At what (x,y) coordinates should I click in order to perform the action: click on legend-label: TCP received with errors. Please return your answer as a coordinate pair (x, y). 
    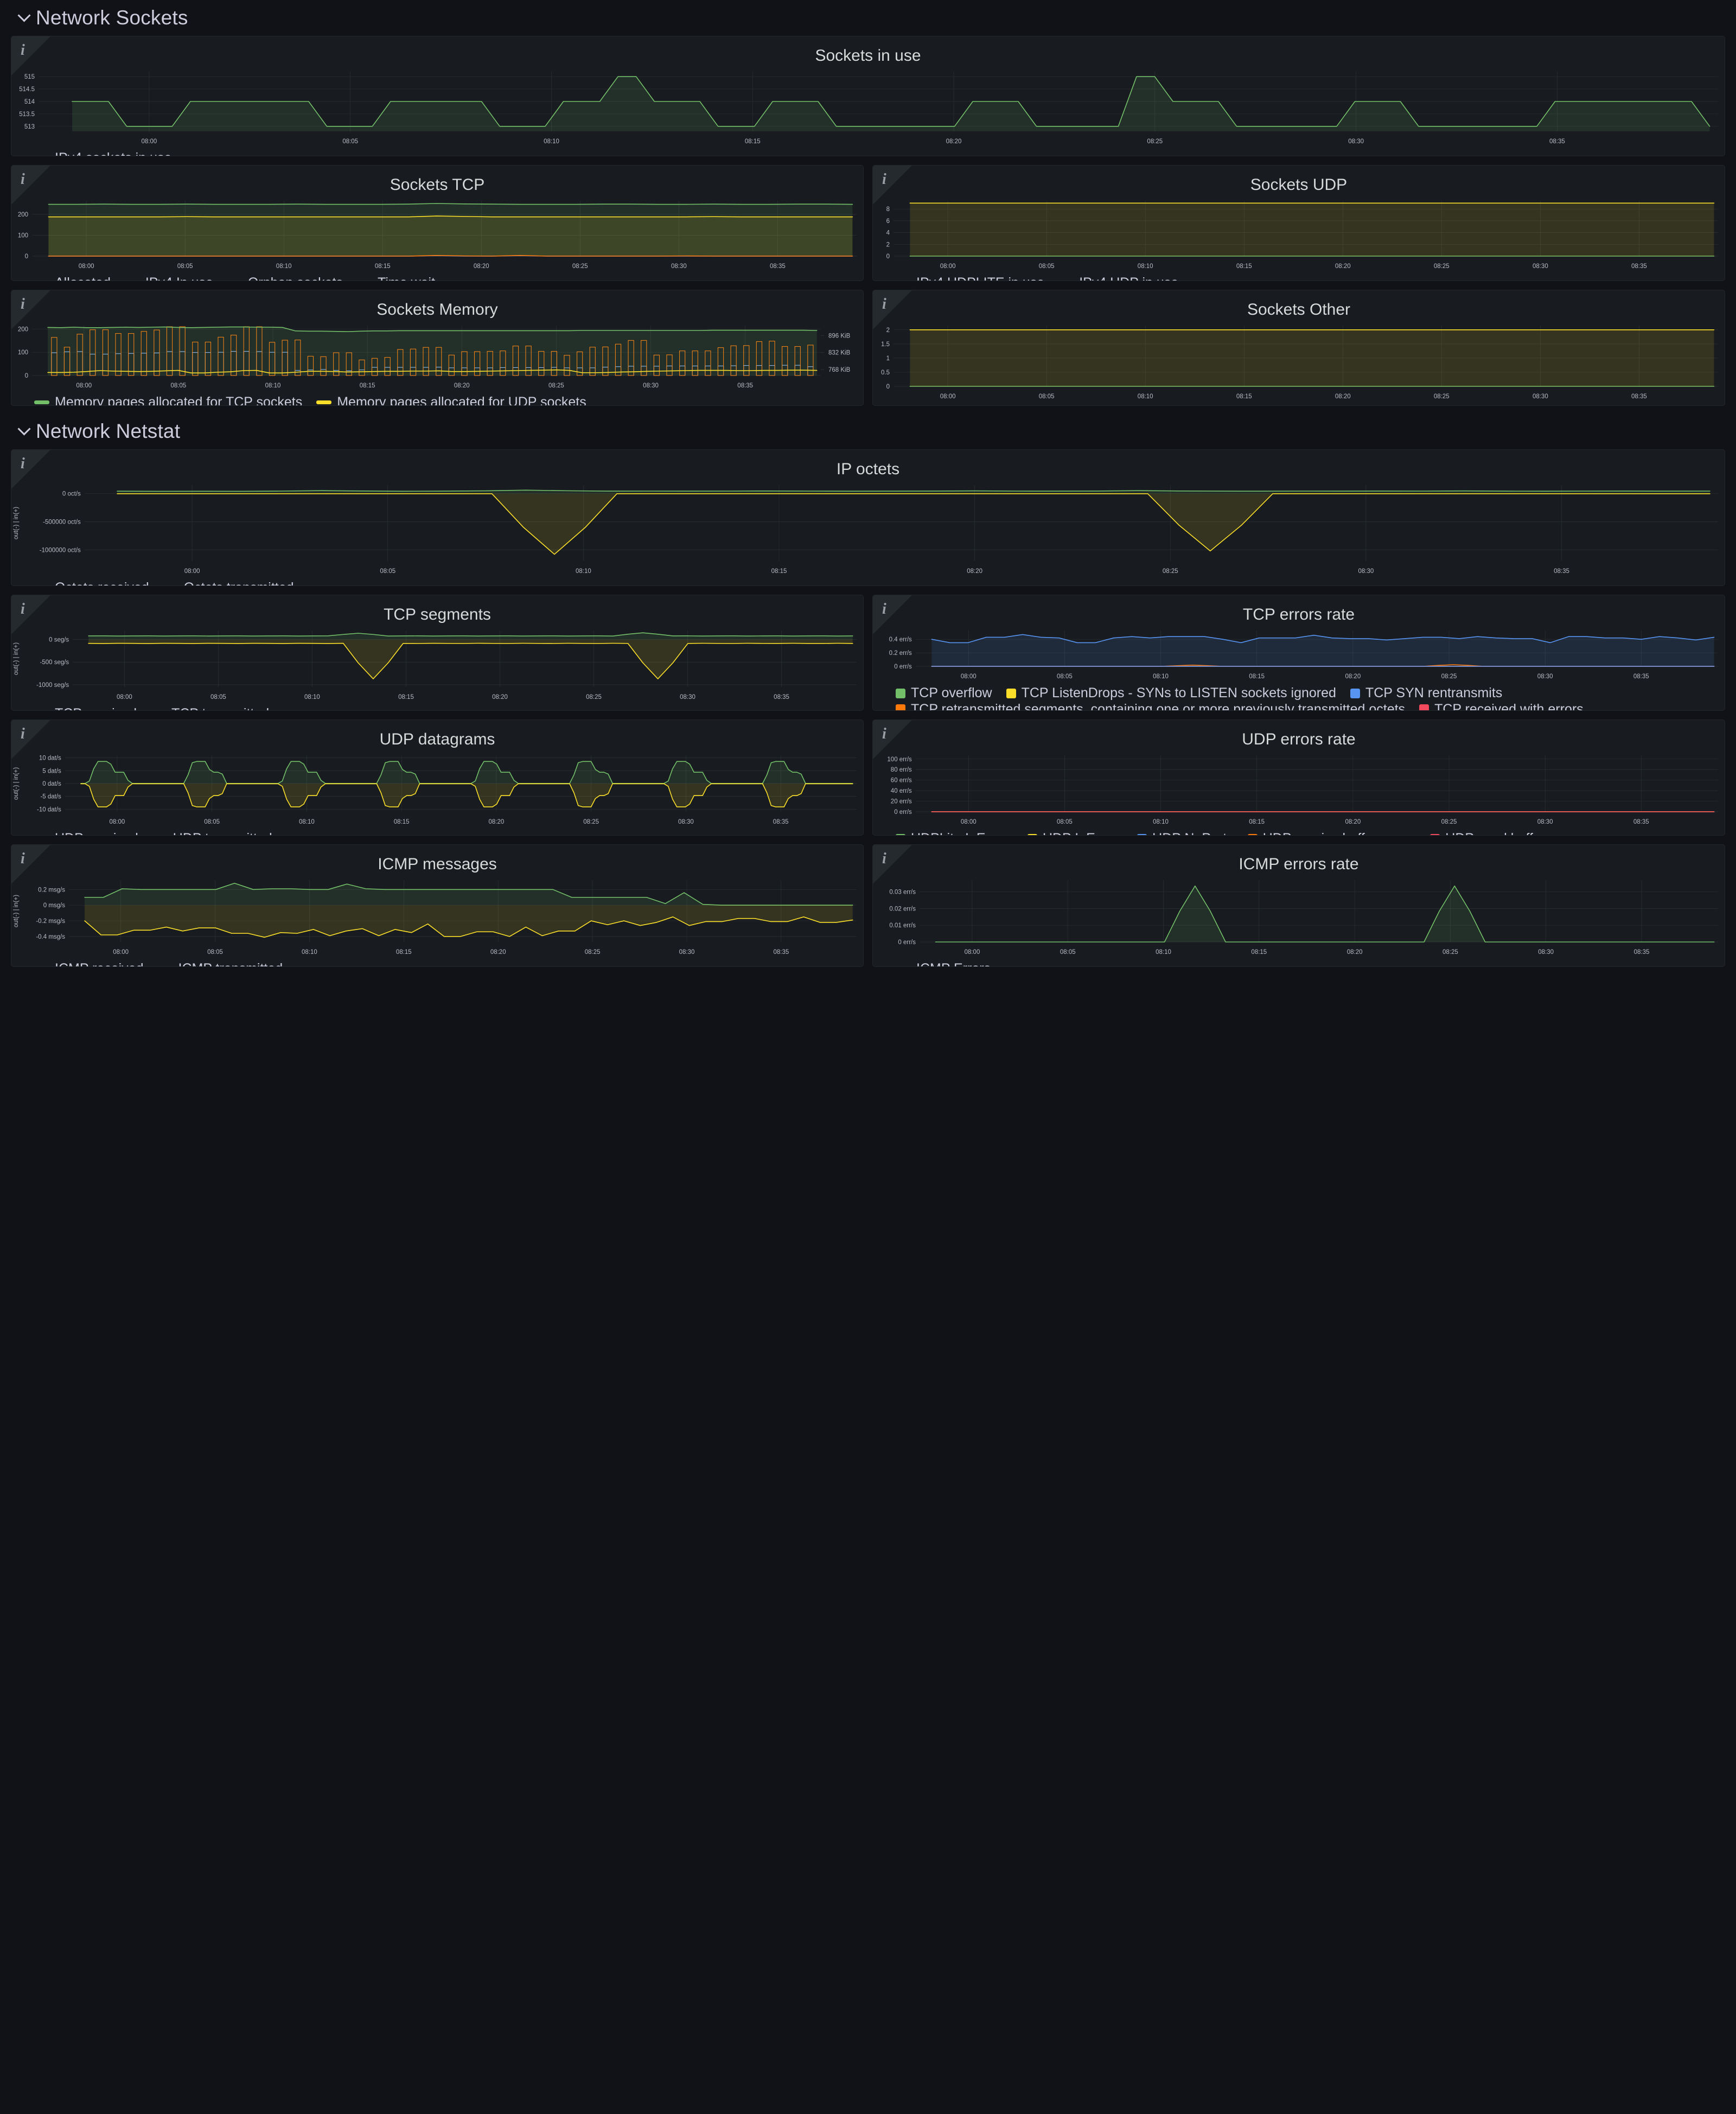
    Looking at the image, I should click on (1509, 706).